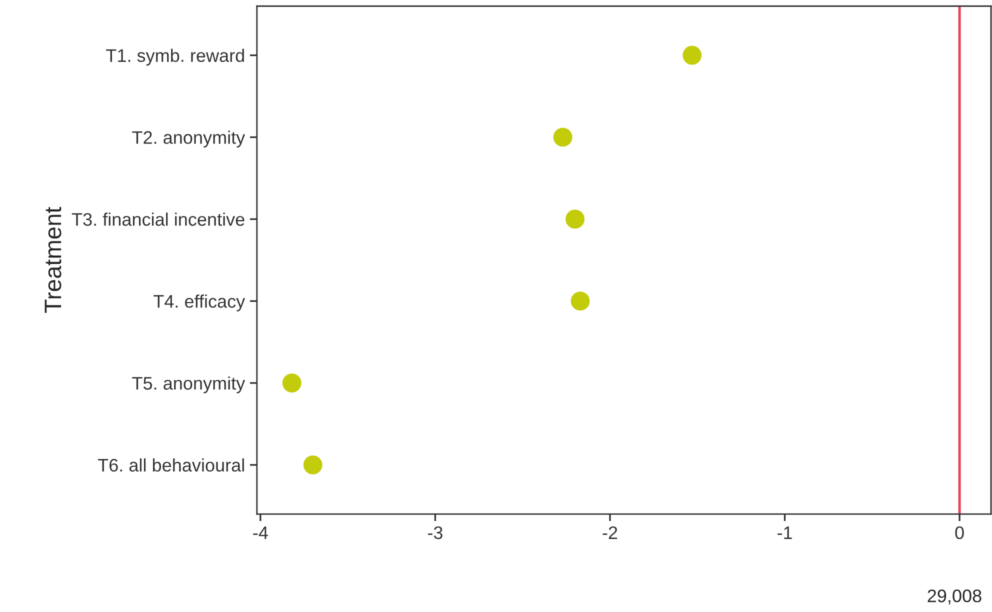  I want to click on y-axis-title: Treatment, so click(53, 259).